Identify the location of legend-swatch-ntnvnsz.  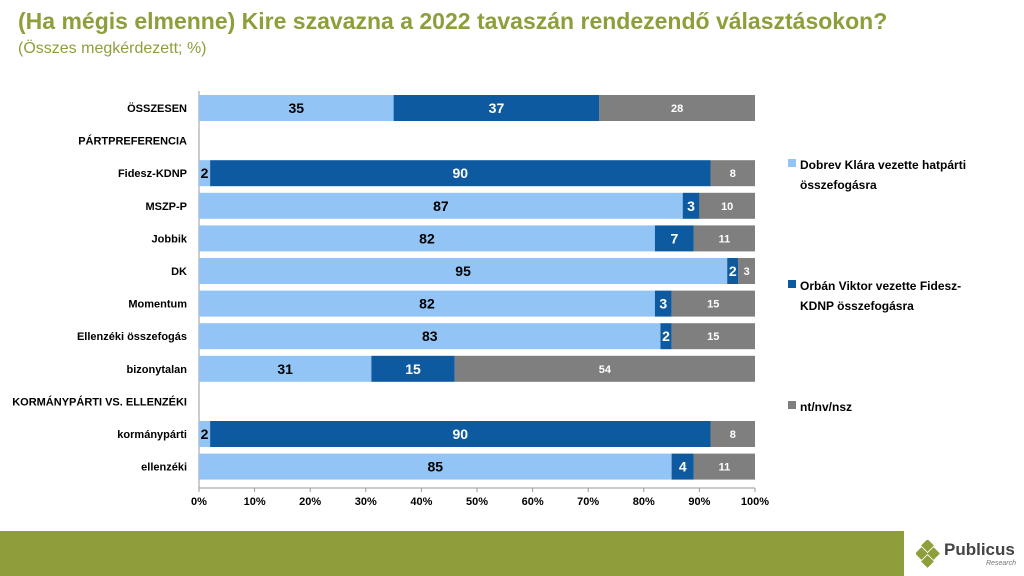
(792, 405).